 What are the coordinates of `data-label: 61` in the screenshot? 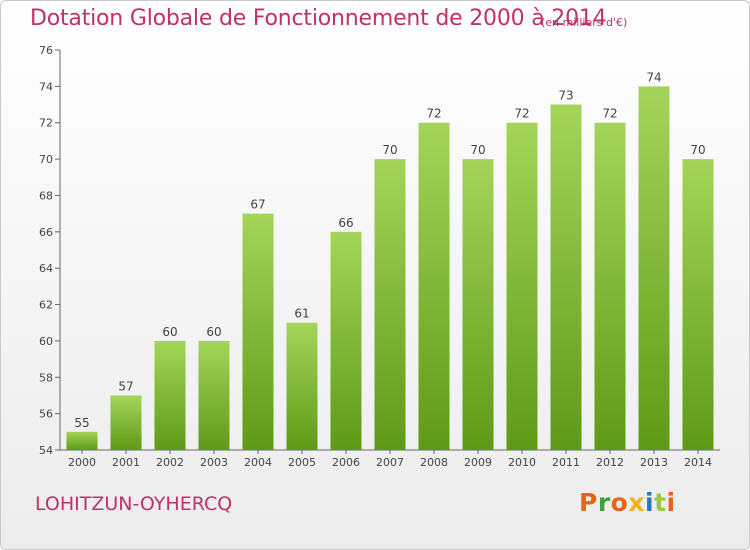 It's located at (301, 314).